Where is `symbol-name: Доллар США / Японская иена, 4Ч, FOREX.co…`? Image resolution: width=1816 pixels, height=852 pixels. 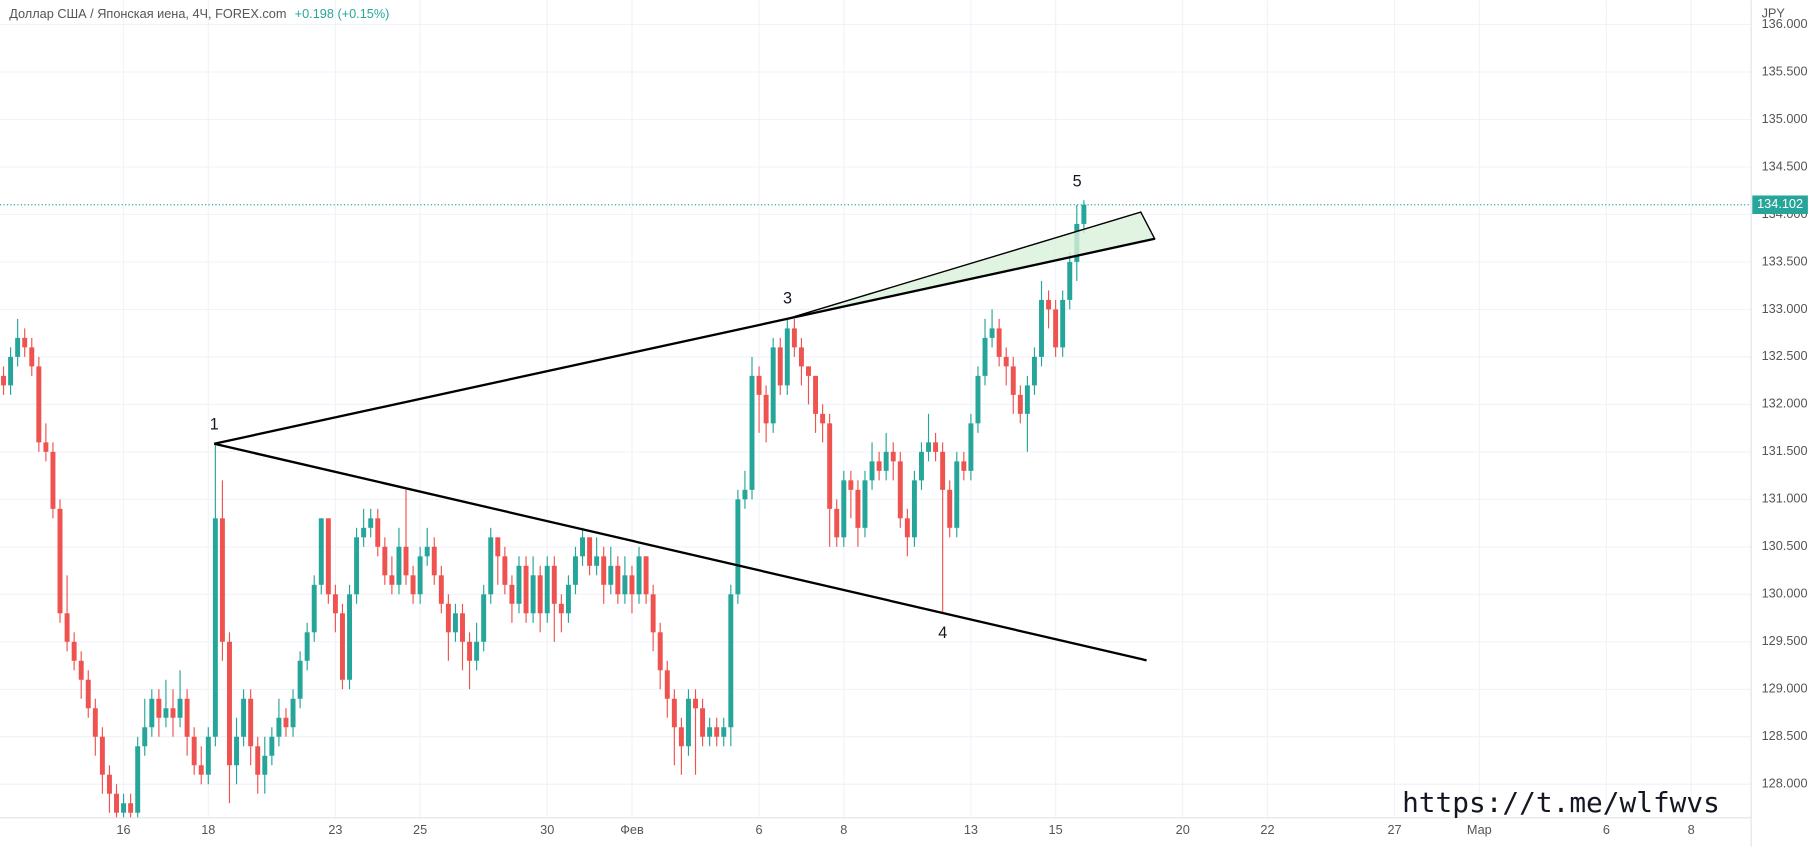
symbol-name: Доллар США / Японская иена, 4Ч, FOREX.co… is located at coordinates (147, 14).